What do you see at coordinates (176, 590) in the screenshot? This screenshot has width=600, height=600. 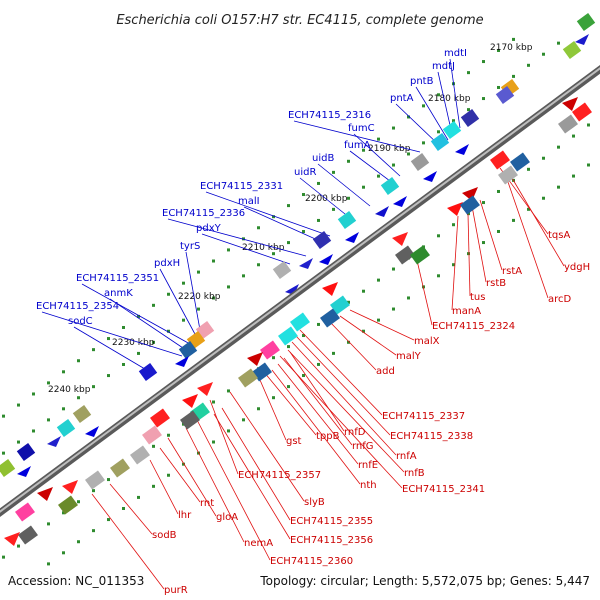 I see `reverse-gene-label: purR` at bounding box center [176, 590].